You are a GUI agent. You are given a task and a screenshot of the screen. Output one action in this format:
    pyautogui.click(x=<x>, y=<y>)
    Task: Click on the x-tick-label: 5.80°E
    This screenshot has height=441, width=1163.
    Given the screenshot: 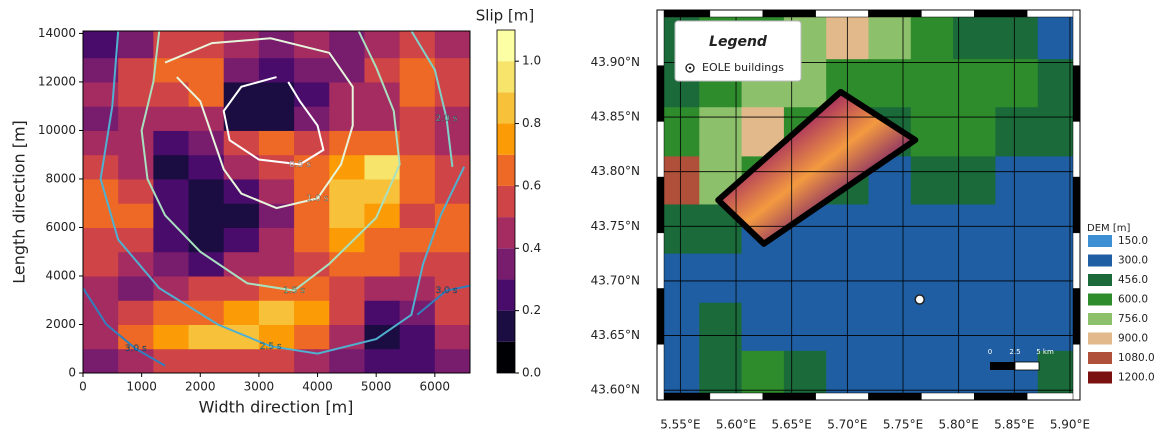 What is the action you would take?
    pyautogui.click(x=959, y=425)
    